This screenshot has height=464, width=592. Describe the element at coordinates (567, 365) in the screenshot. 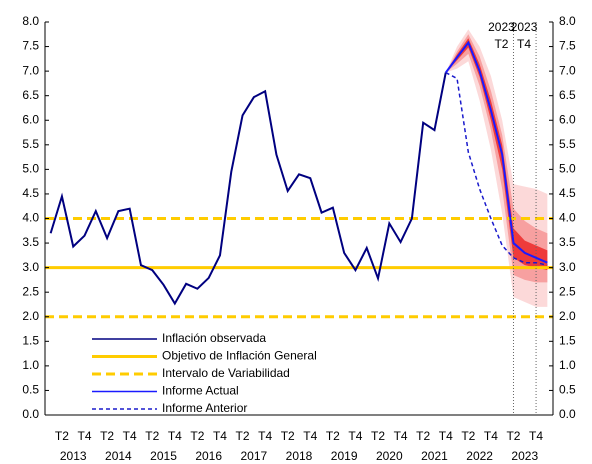

I see `y2-tick-label: 1.0` at that location.